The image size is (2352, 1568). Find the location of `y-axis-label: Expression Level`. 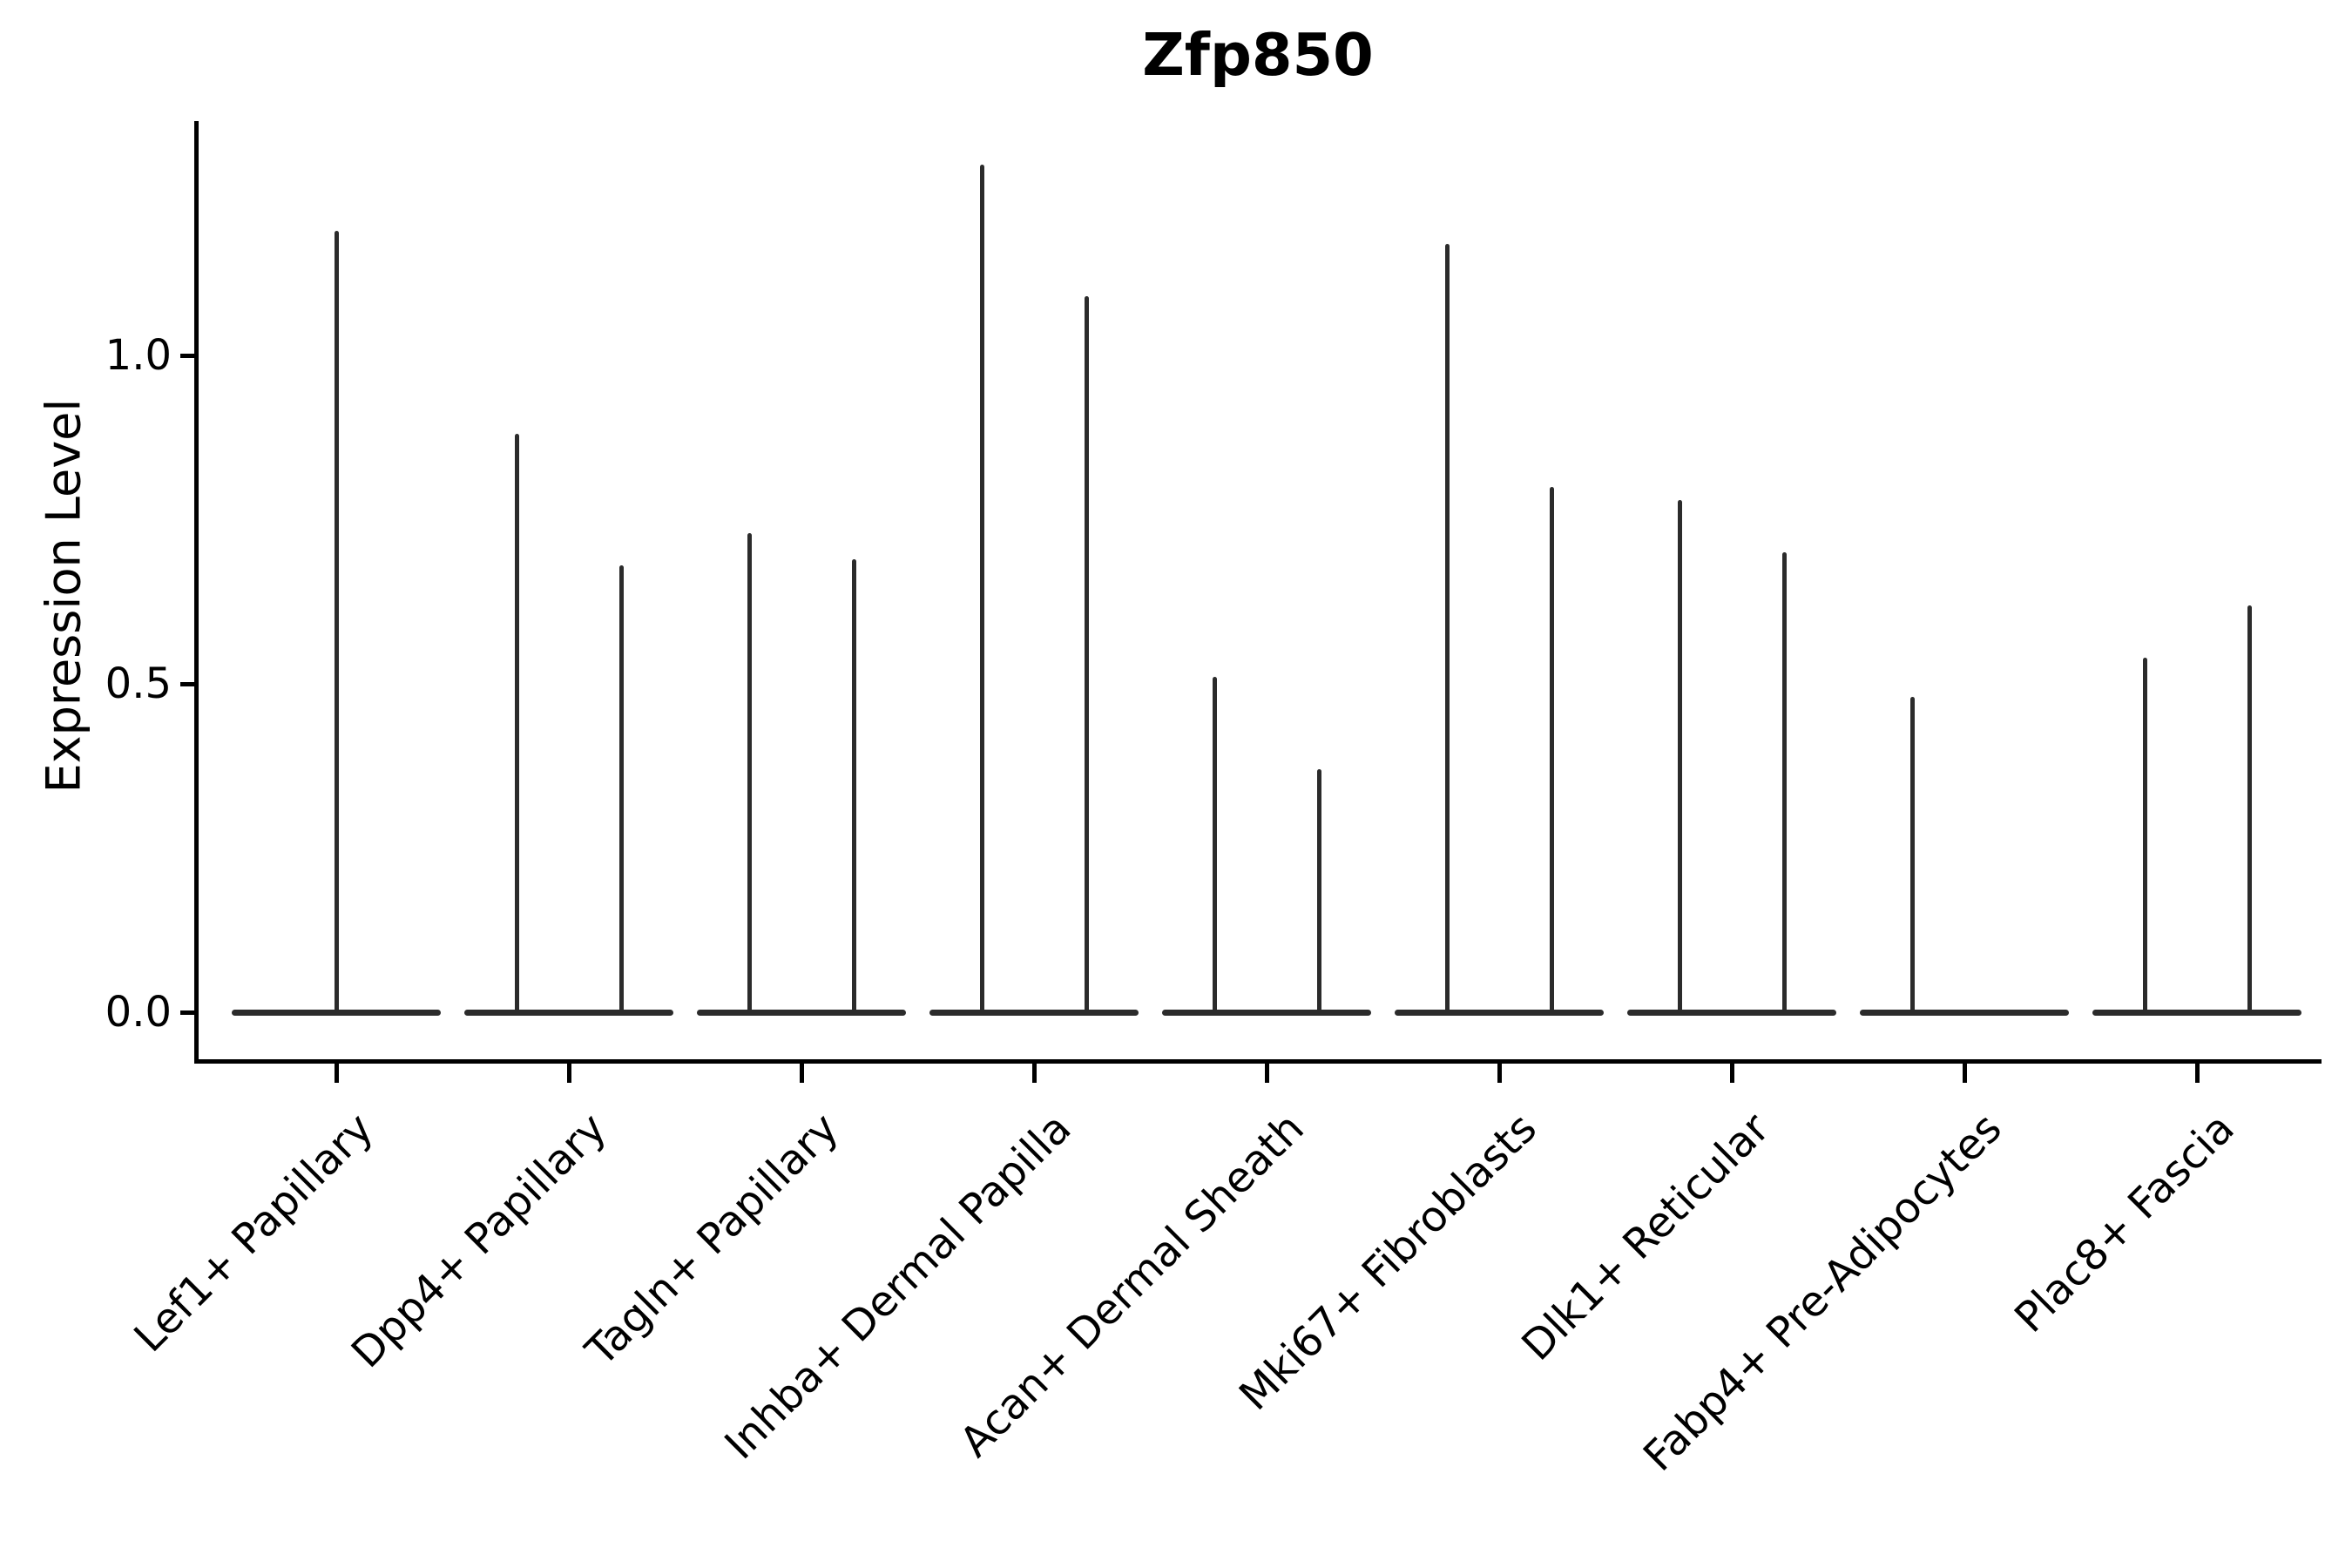

y-axis-label: Expression Level is located at coordinates (64, 596).